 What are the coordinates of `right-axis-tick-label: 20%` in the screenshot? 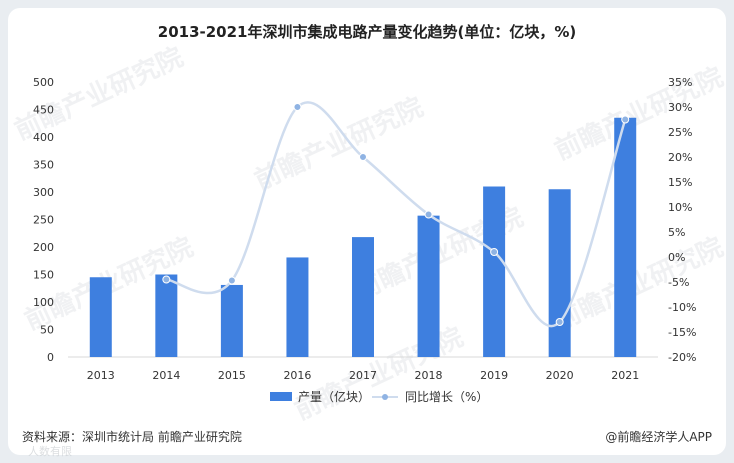 It's located at (680, 157).